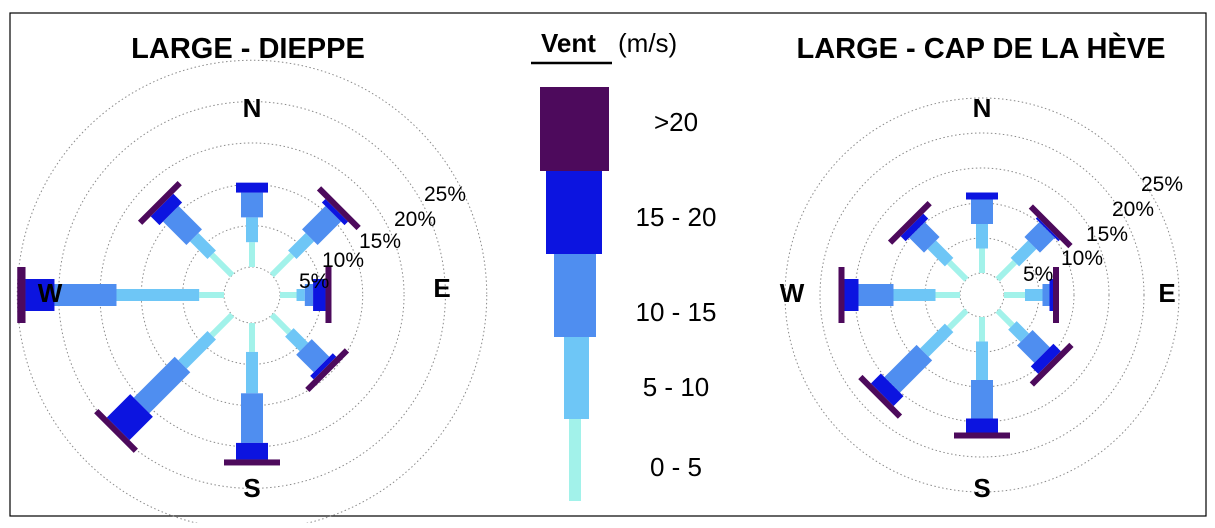  I want to click on wind-arm-s, so click(252, 394).